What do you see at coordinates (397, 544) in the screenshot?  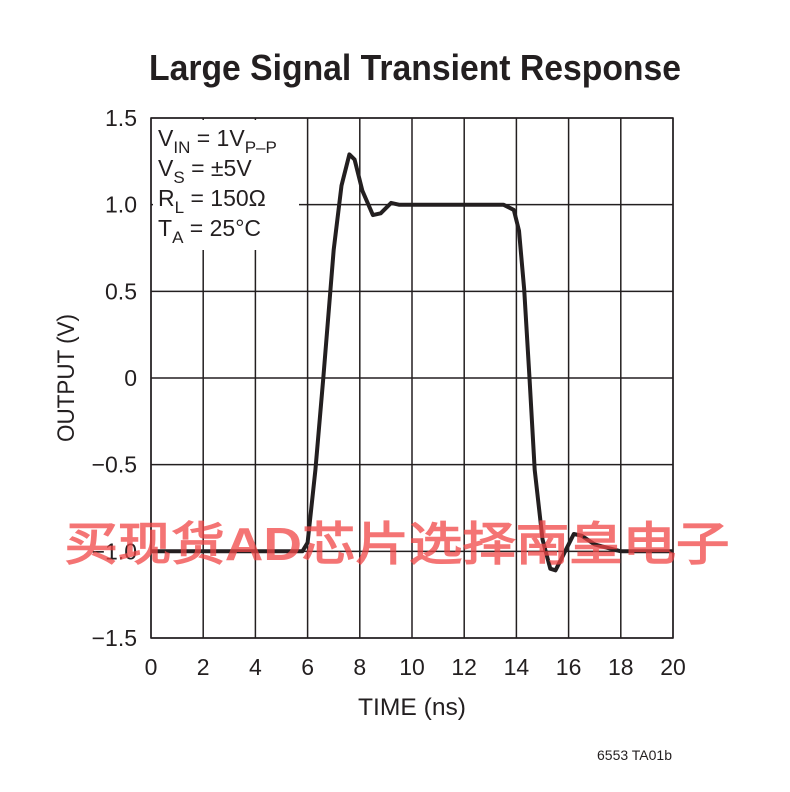 I see `watermark: 买现货AD芯片选择南皇电子` at bounding box center [397, 544].